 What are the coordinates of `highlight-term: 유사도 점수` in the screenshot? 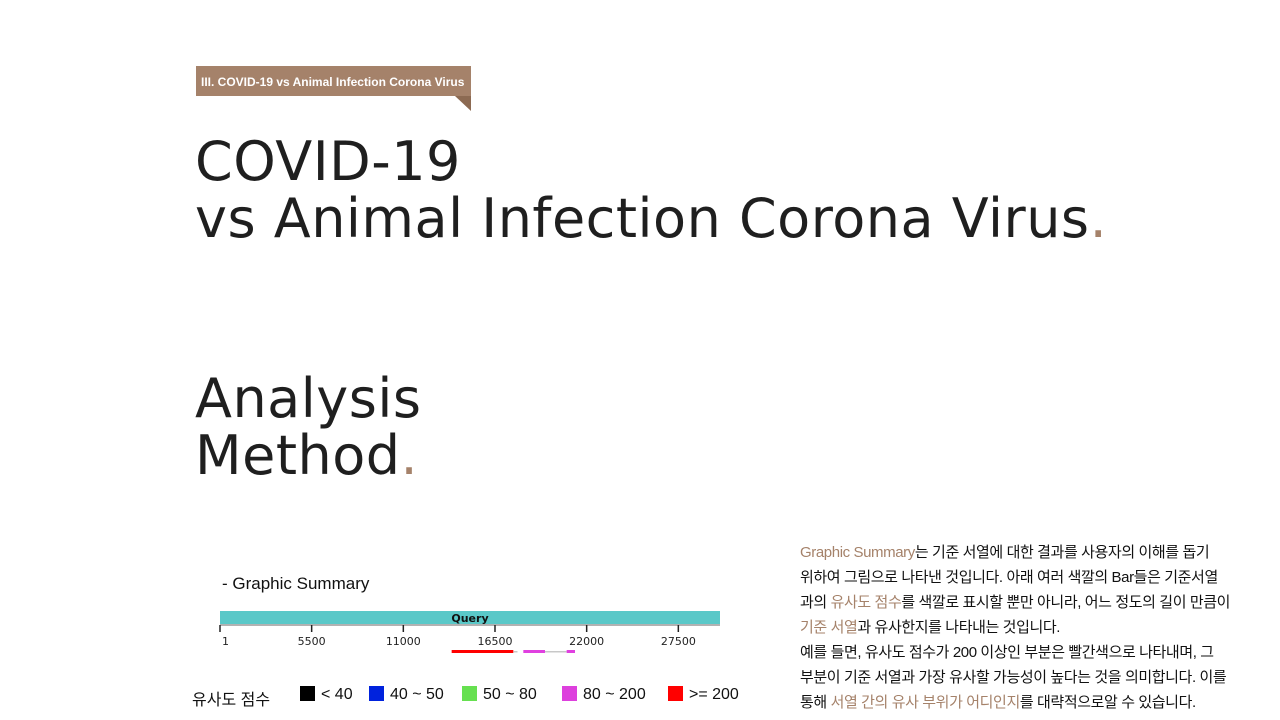 It's located at (866, 602).